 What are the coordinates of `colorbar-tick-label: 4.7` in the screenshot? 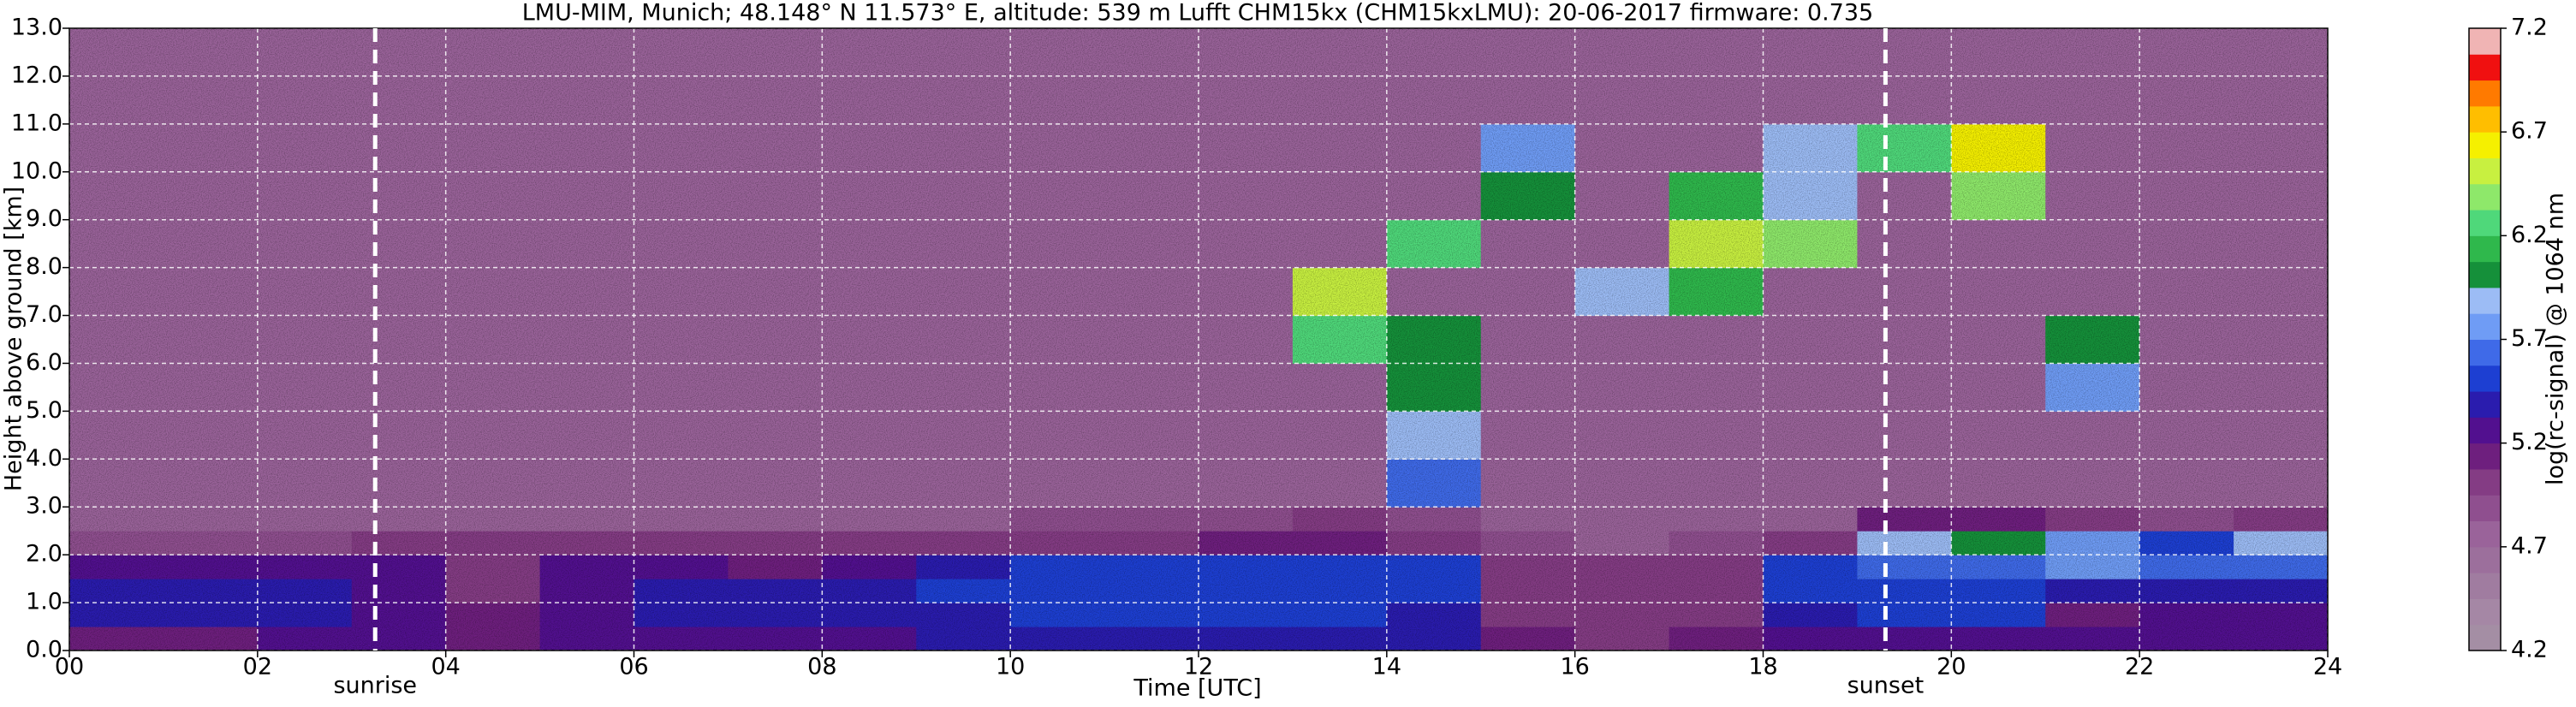 It's located at (2530, 545).